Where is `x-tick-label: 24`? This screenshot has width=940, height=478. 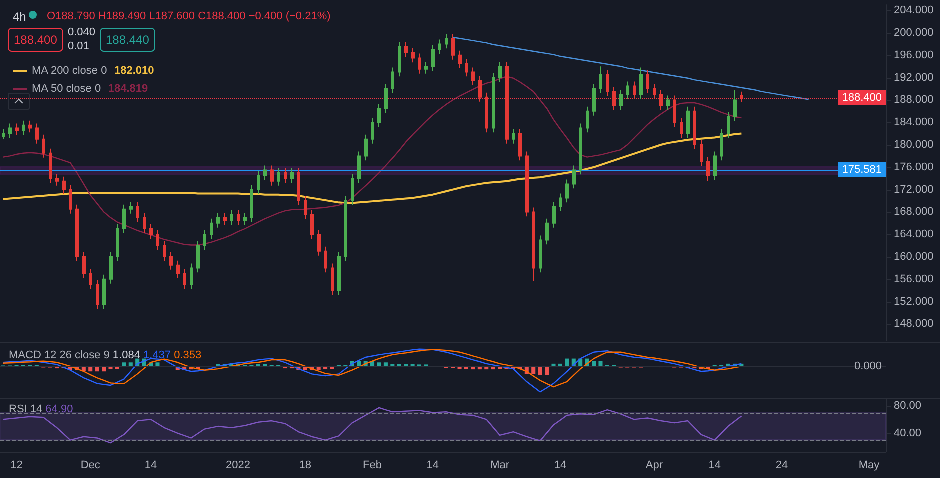 x-tick-label: 24 is located at coordinates (782, 466).